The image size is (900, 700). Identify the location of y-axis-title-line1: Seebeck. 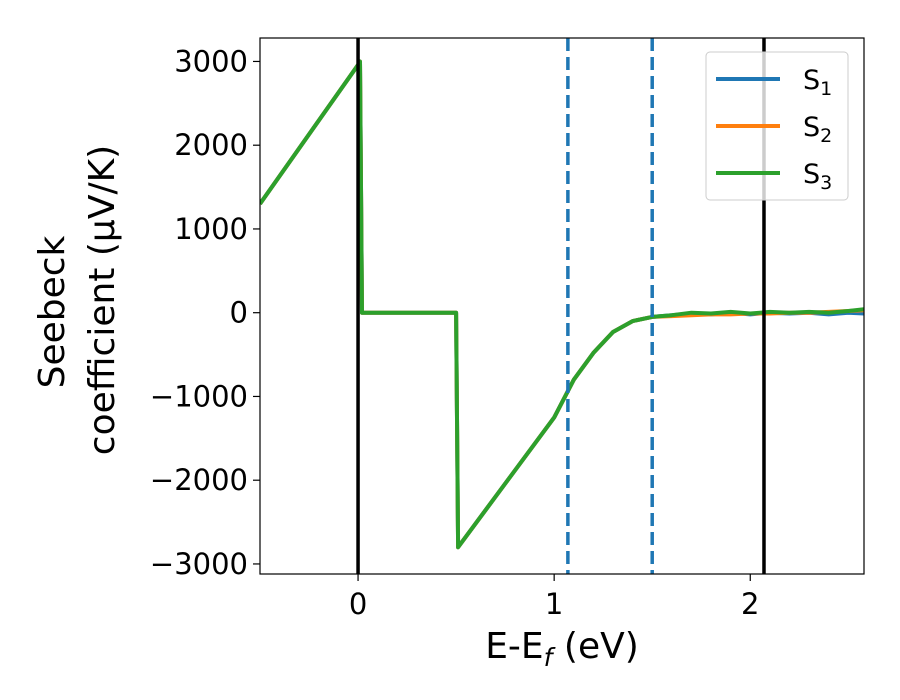
(52, 311).